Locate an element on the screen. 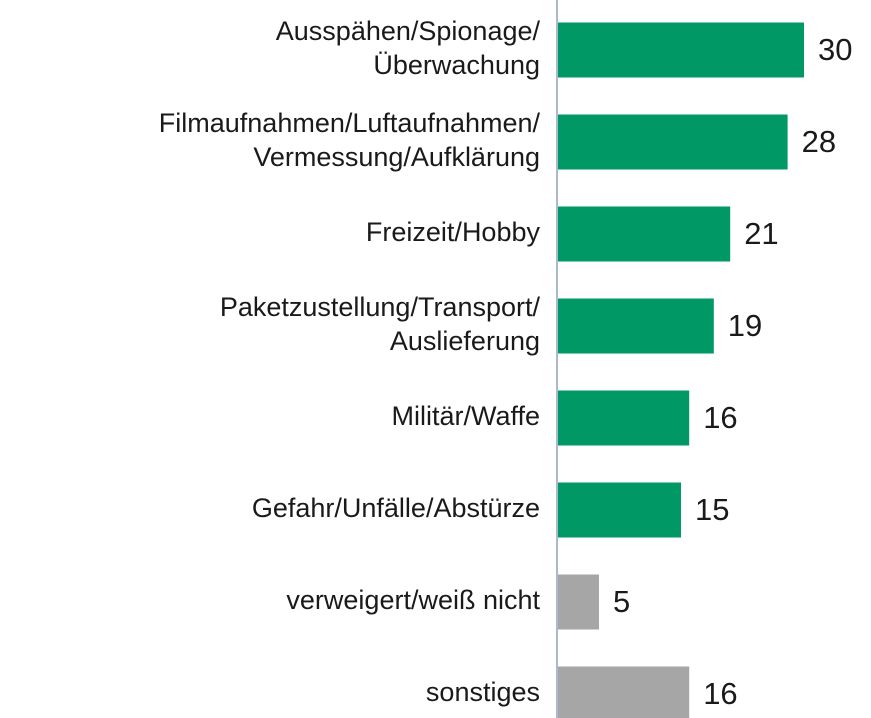 The image size is (871, 718). category-label-line: Vermessung/Aufklärung is located at coordinates (396, 157).